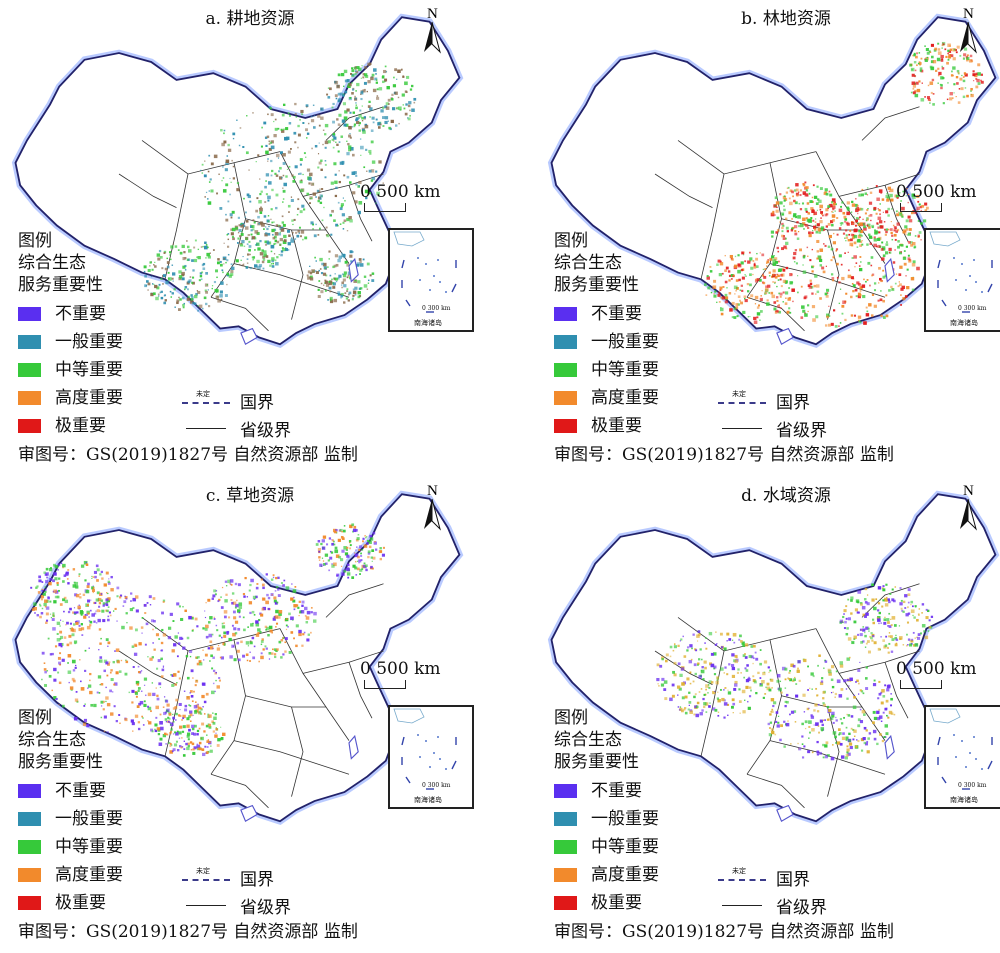 Image resolution: width=1000 pixels, height=953 pixels. Describe the element at coordinates (972, 308) in the screenshot. I see `inset-scale: 0 300 km` at that location.